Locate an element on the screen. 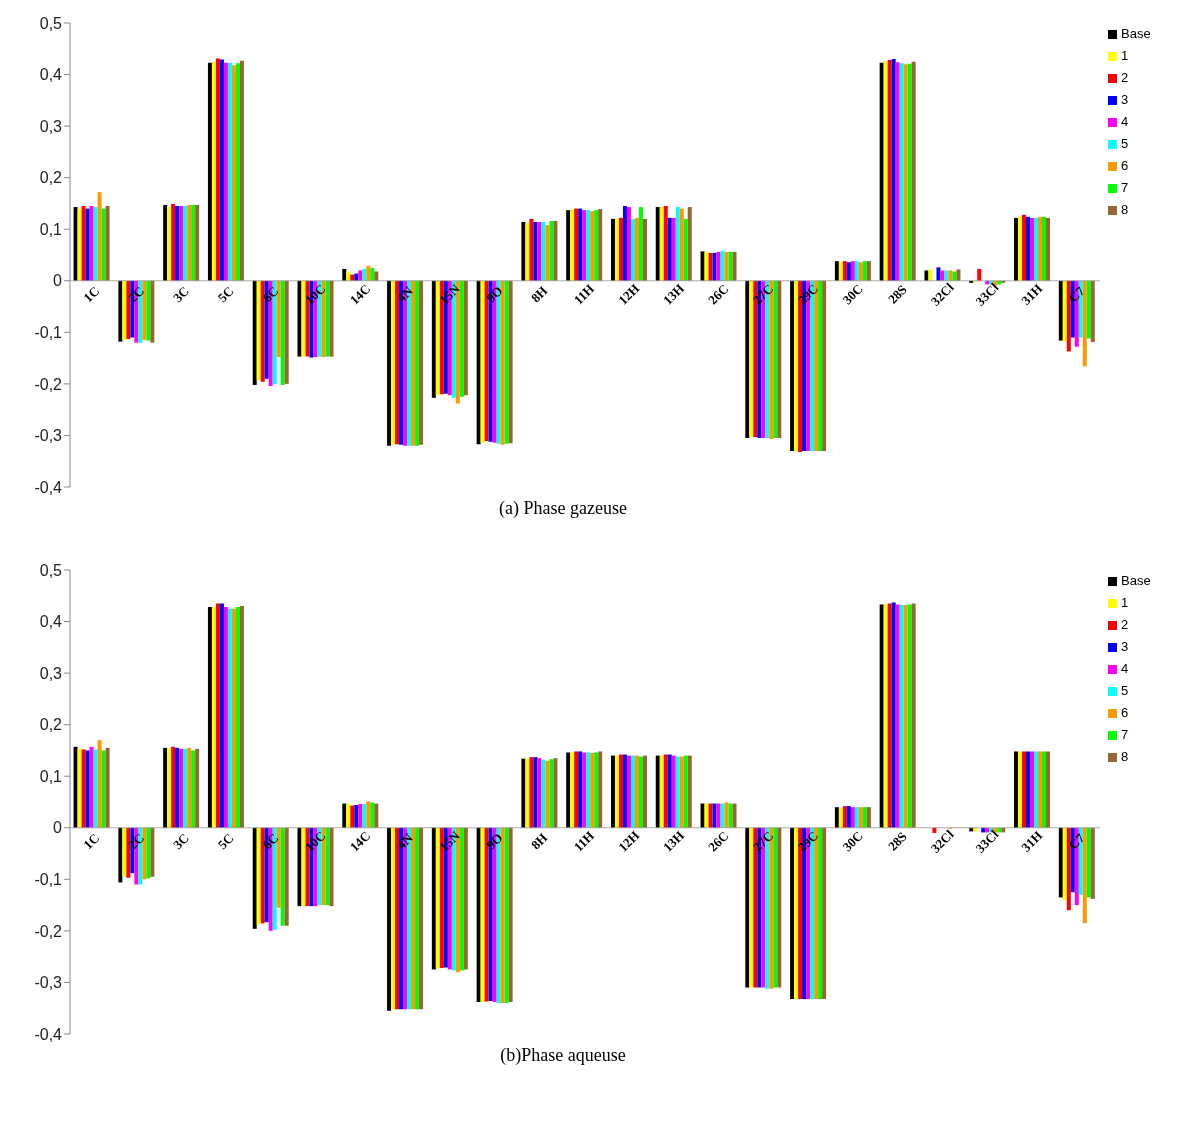 This screenshot has width=1198, height=1141. legend-label: 1 is located at coordinates (1125, 55).